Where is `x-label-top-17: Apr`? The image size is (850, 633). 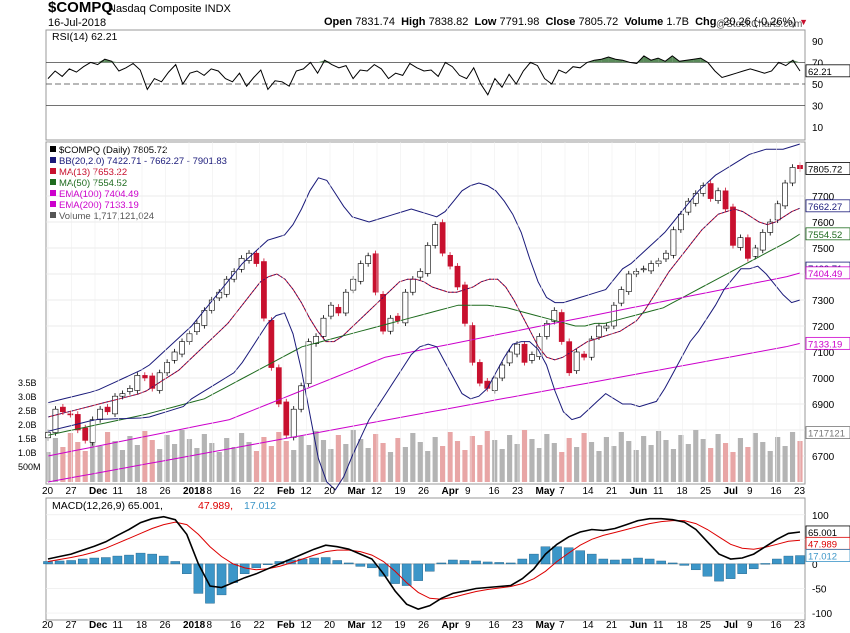
x-label-top-17: Apr is located at coordinates (450, 491).